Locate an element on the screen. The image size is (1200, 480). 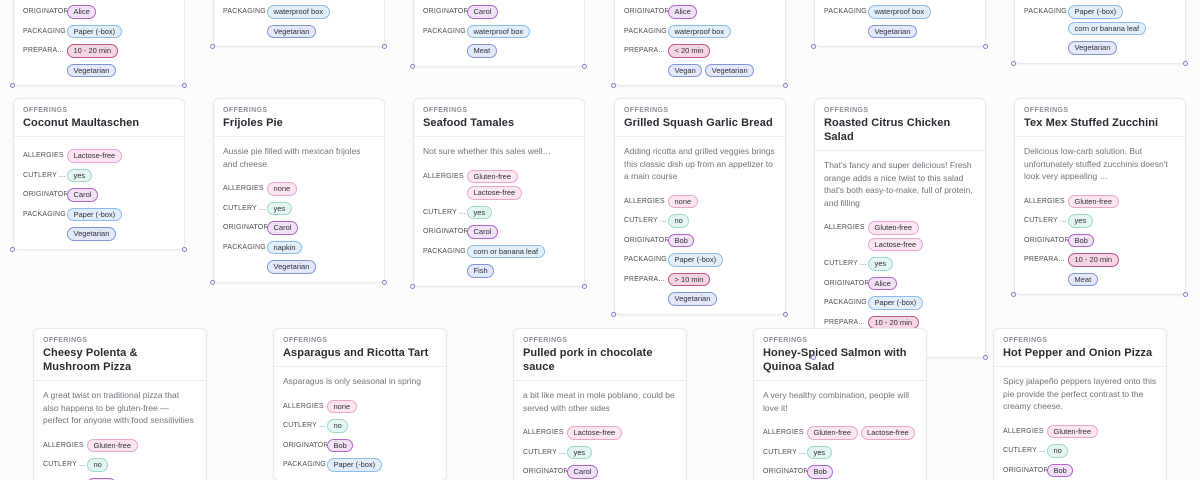
field-row: ORIGINATOR Bob is located at coordinates (360, 445).